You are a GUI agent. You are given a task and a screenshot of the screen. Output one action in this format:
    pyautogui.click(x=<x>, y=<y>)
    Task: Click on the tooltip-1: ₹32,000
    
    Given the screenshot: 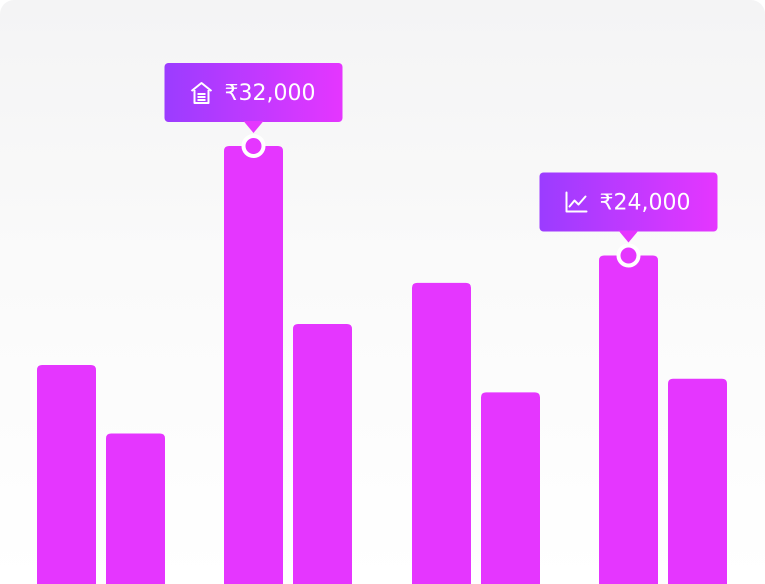 What is the action you would take?
    pyautogui.click(x=253, y=98)
    